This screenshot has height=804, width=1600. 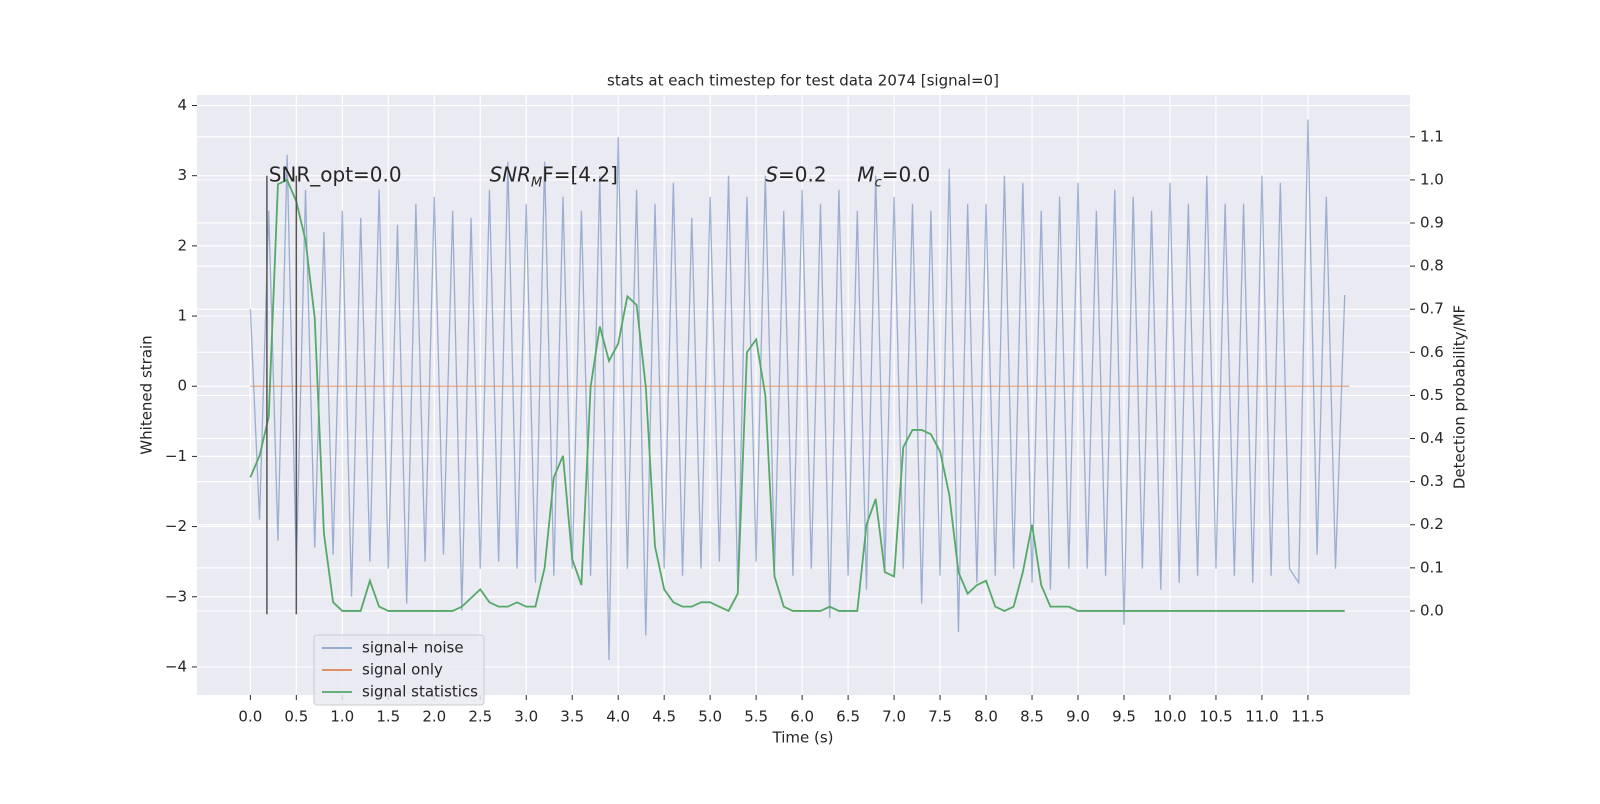 I want to click on x-tick-label: 5.5, so click(x=756, y=717).